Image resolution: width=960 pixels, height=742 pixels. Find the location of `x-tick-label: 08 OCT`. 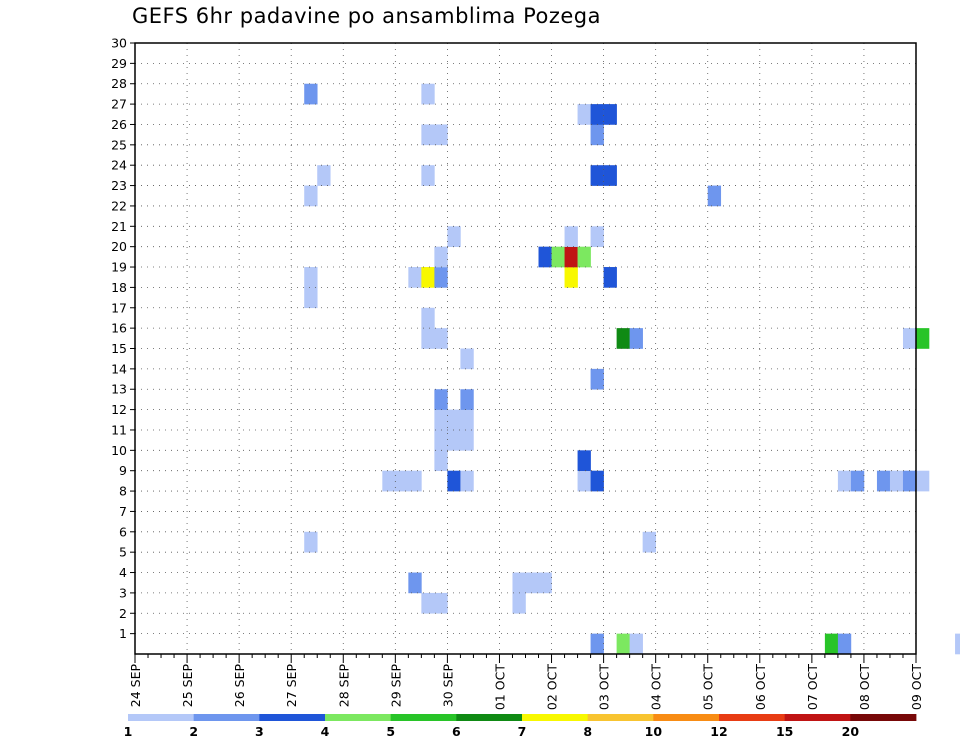

x-tick-label: 08 OCT is located at coordinates (864, 687).